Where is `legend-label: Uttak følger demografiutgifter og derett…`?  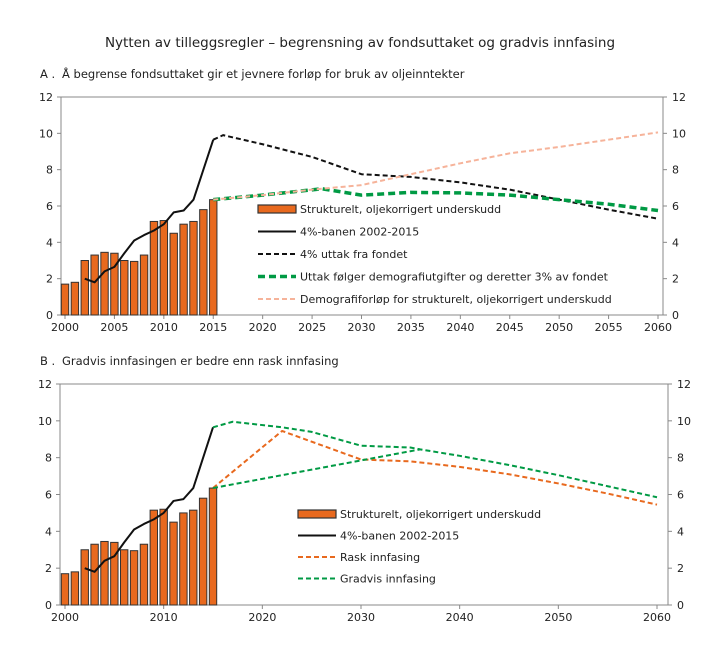 legend-label: Uttak følger demografiutgifter og derett… is located at coordinates (454, 277).